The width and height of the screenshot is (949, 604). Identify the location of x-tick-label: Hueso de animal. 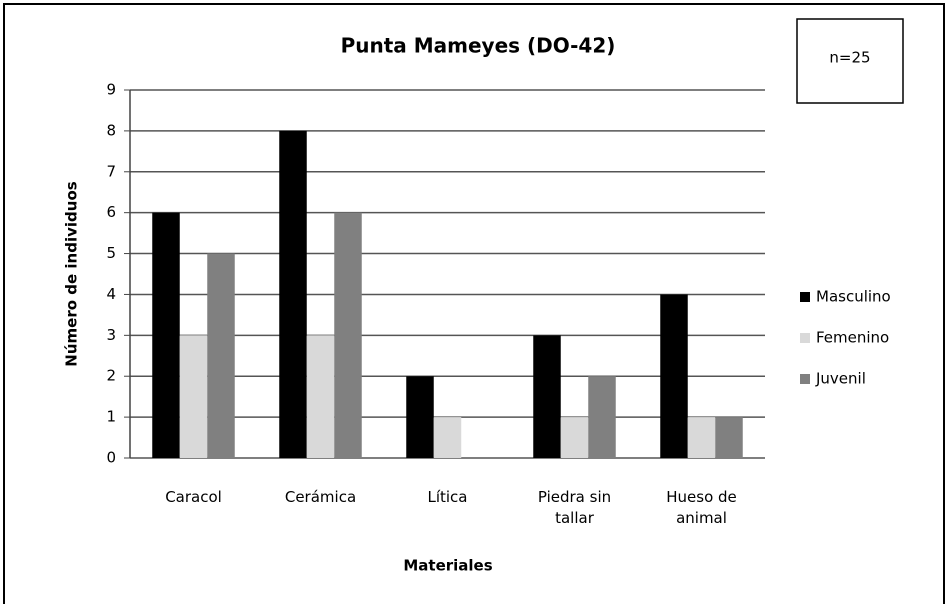
(701, 507).